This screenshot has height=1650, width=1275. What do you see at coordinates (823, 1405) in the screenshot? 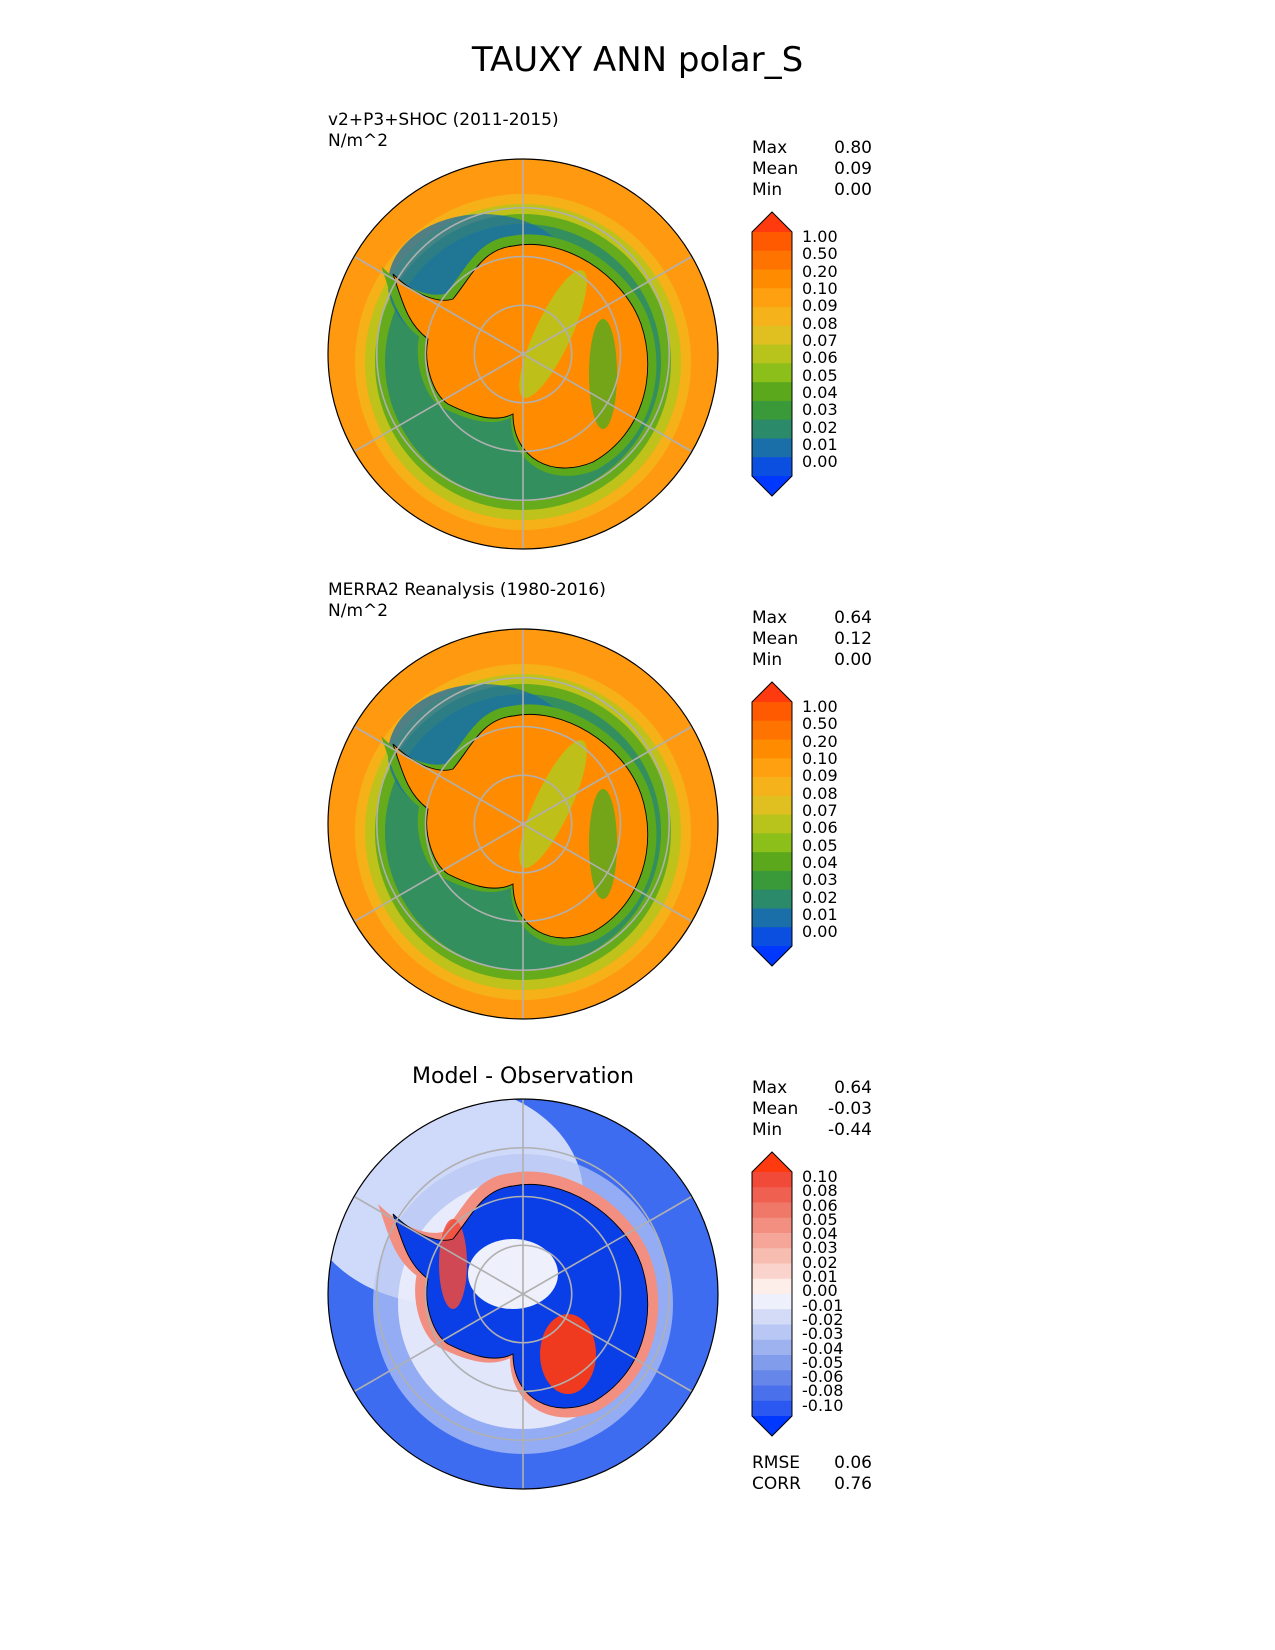
I see `colorbar-tick-label: -0.10` at bounding box center [823, 1405].